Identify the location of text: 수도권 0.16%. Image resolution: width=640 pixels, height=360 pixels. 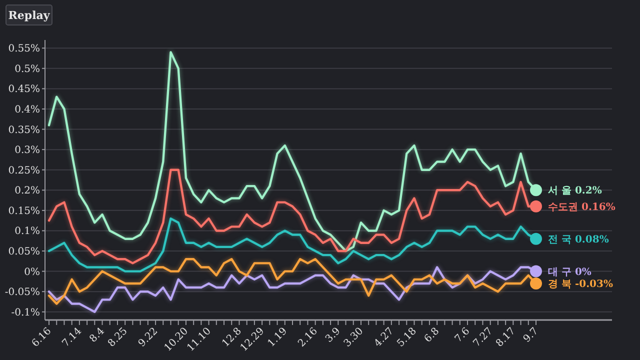
(582, 207).